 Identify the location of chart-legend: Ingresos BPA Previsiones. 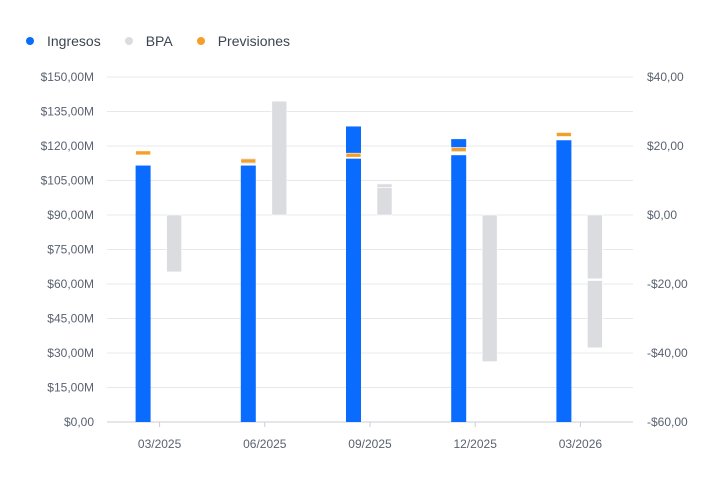
(158, 41).